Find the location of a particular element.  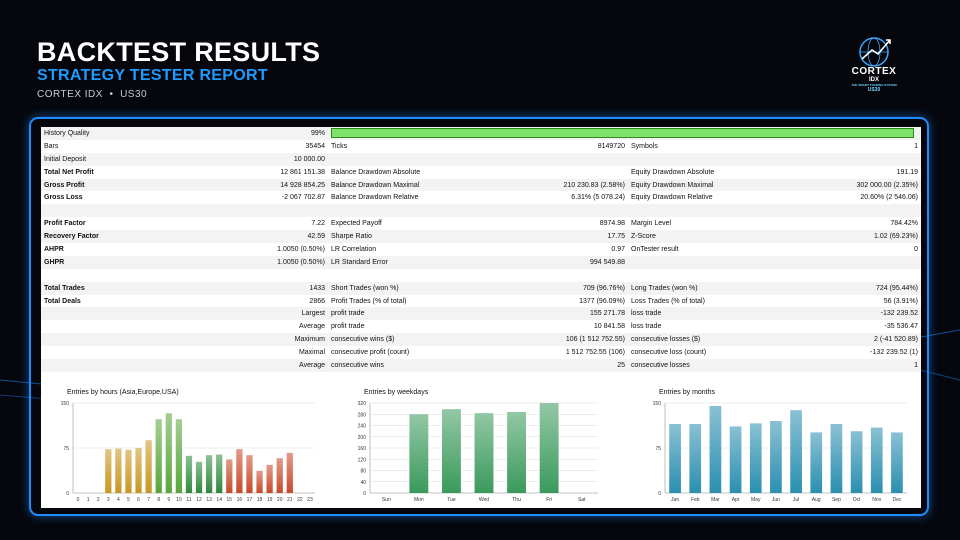

y-tick-label: 280 is located at coordinates (362, 415).